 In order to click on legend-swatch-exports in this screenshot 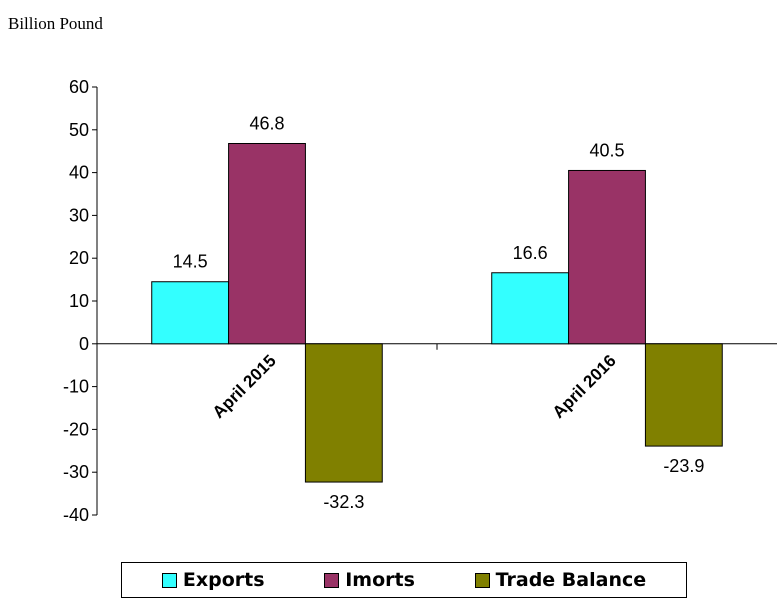, I will do `click(169, 580)`.